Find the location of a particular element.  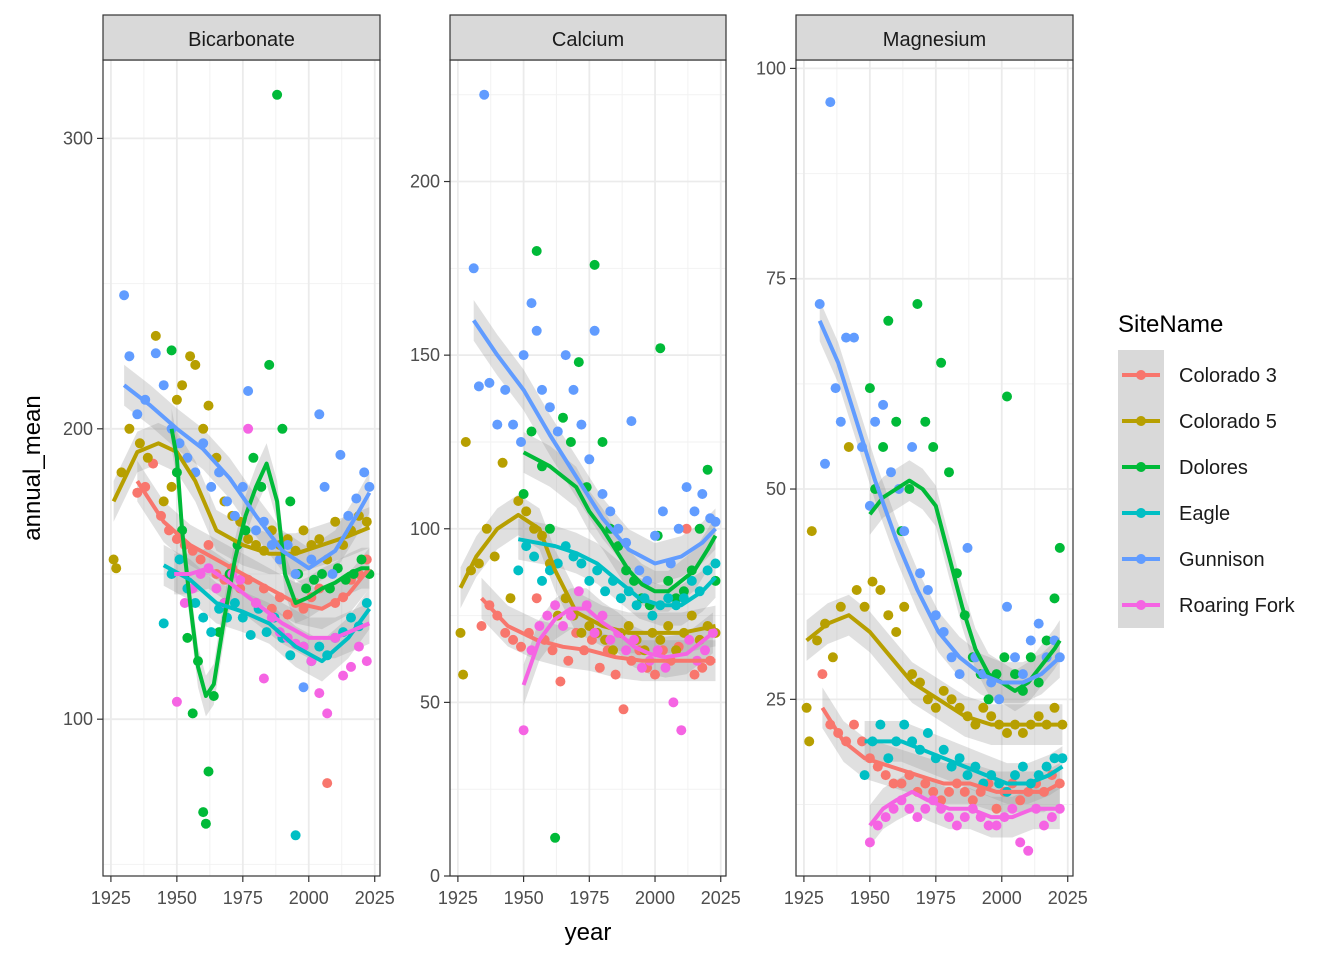

y-tick-label: 200 is located at coordinates (425, 182).